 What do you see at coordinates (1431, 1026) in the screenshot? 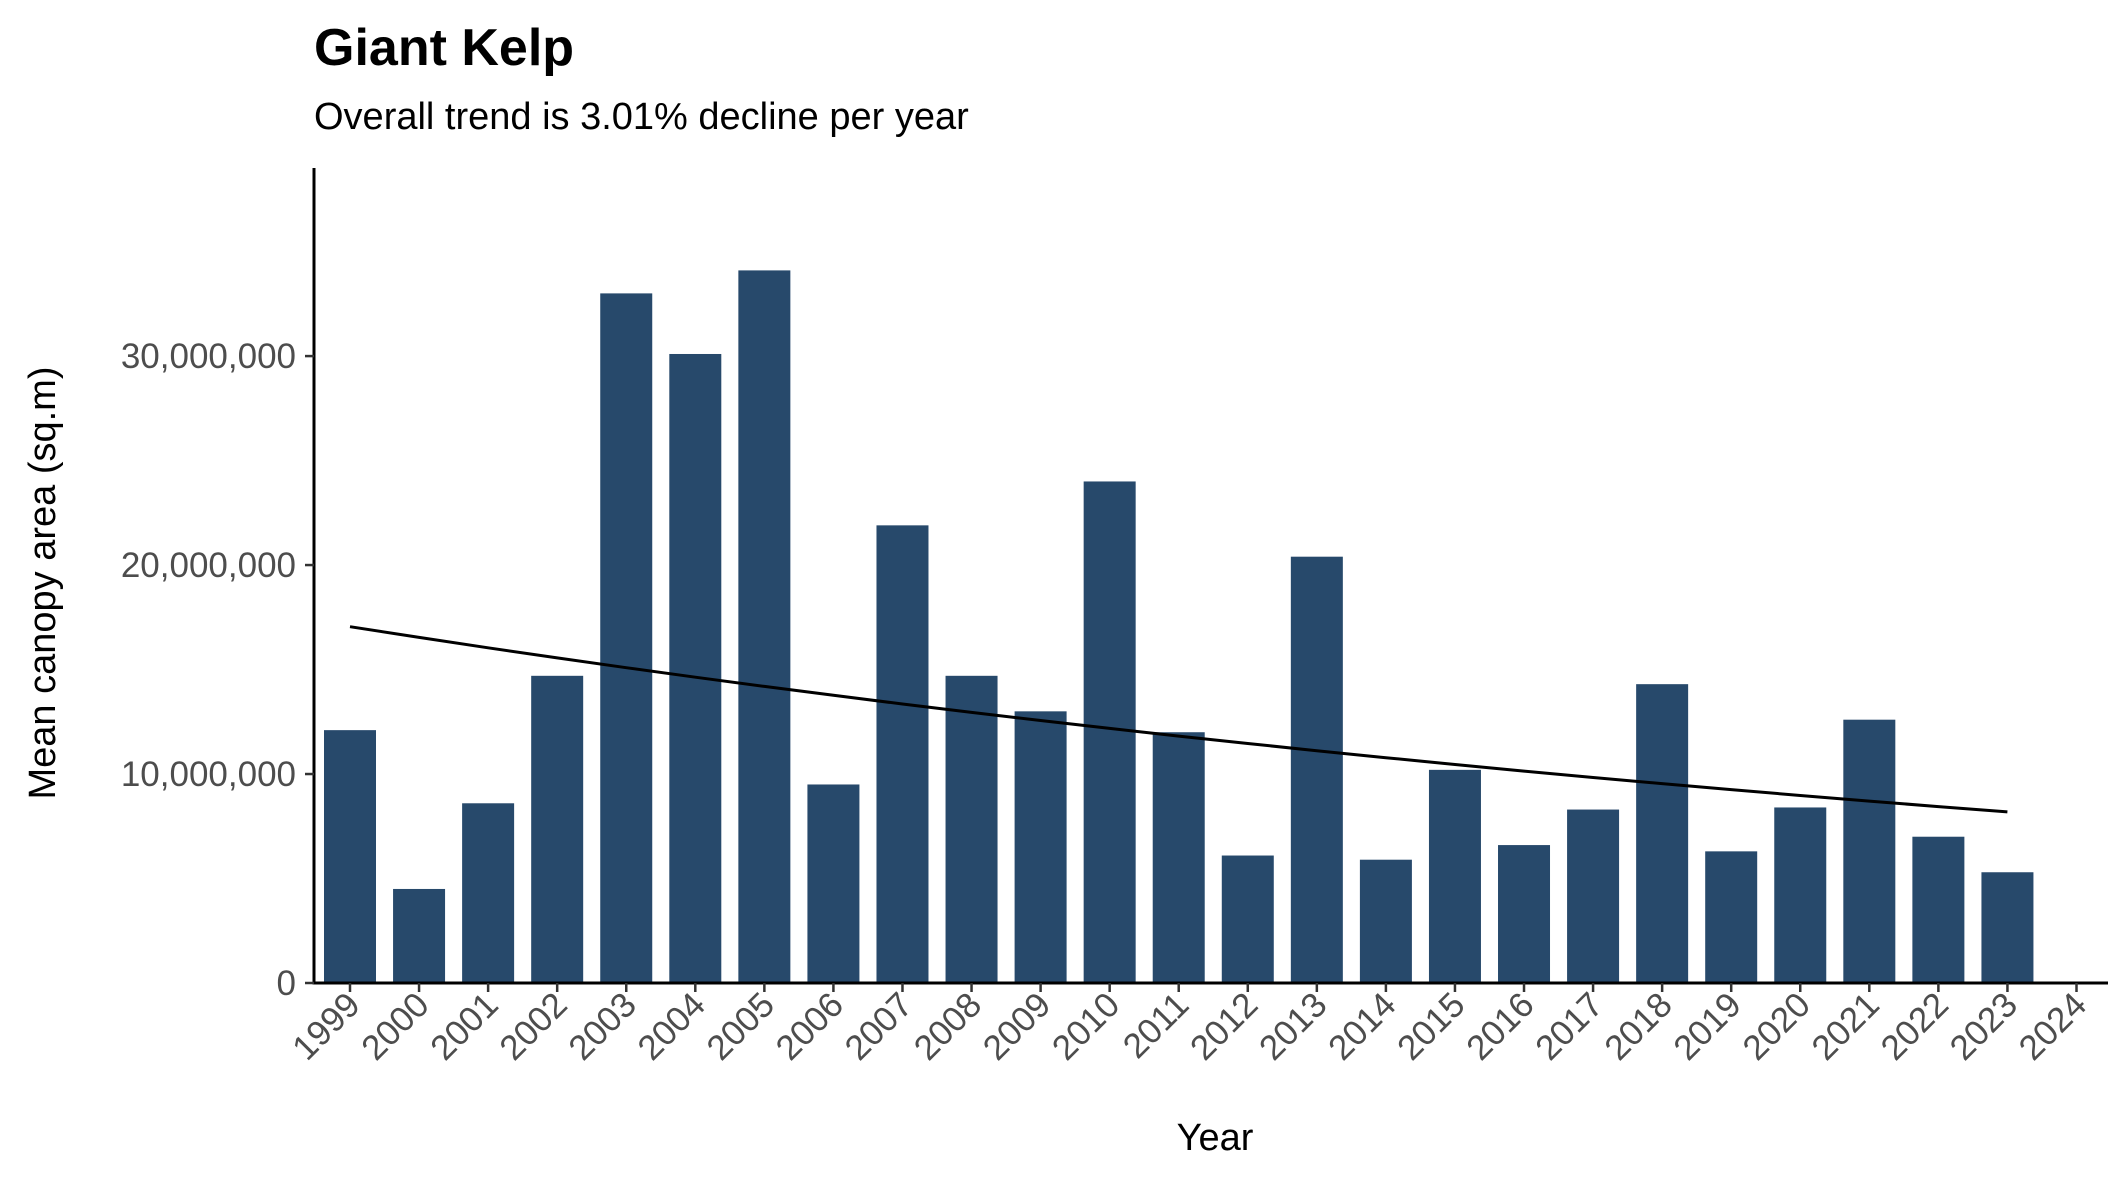
I see `x-tick-label-2015: 2015` at bounding box center [1431, 1026].